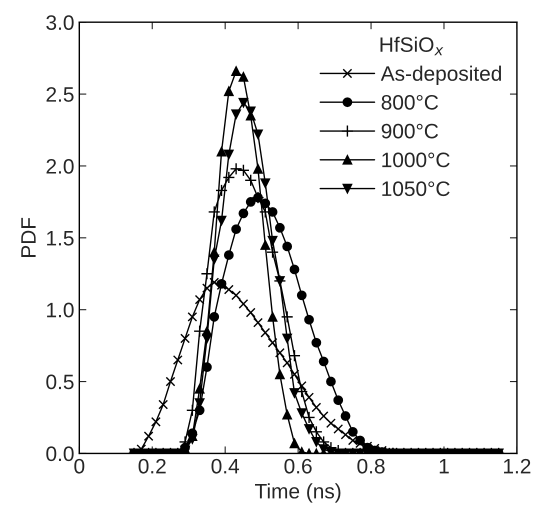 The width and height of the screenshot is (547, 517). Describe the element at coordinates (79, 466) in the screenshot. I see `x-tick-label: 0` at that location.